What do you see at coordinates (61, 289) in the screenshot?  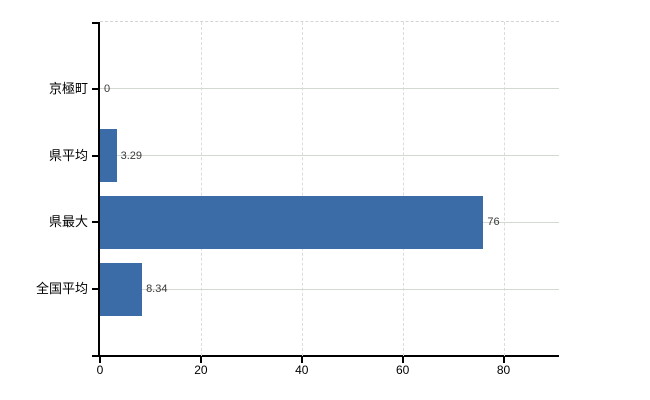 I see `category-label: 全国平均` at bounding box center [61, 289].